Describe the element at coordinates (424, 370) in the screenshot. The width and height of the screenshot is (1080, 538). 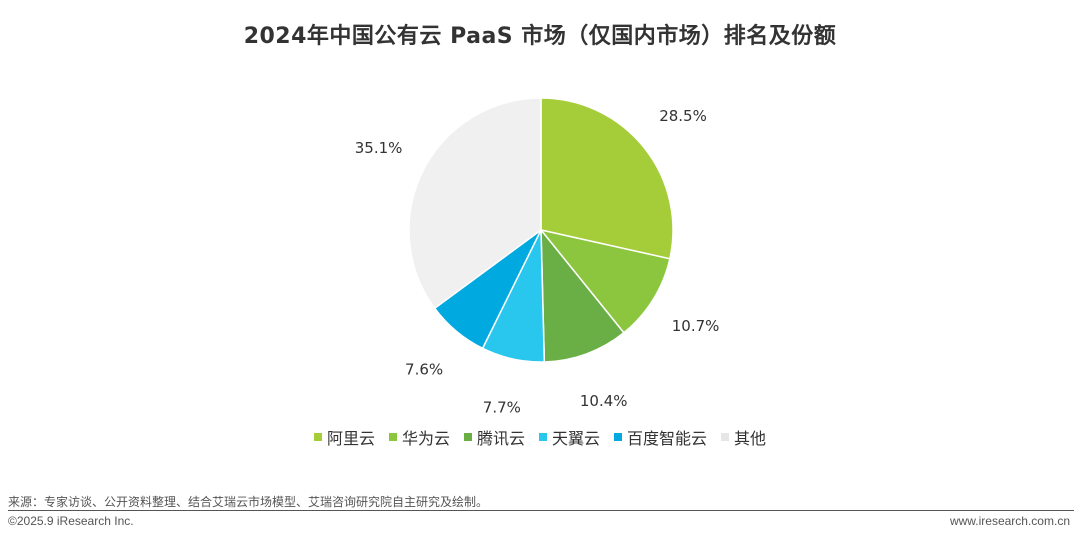
I see `slice-value-label-5: 7.6%` at that location.